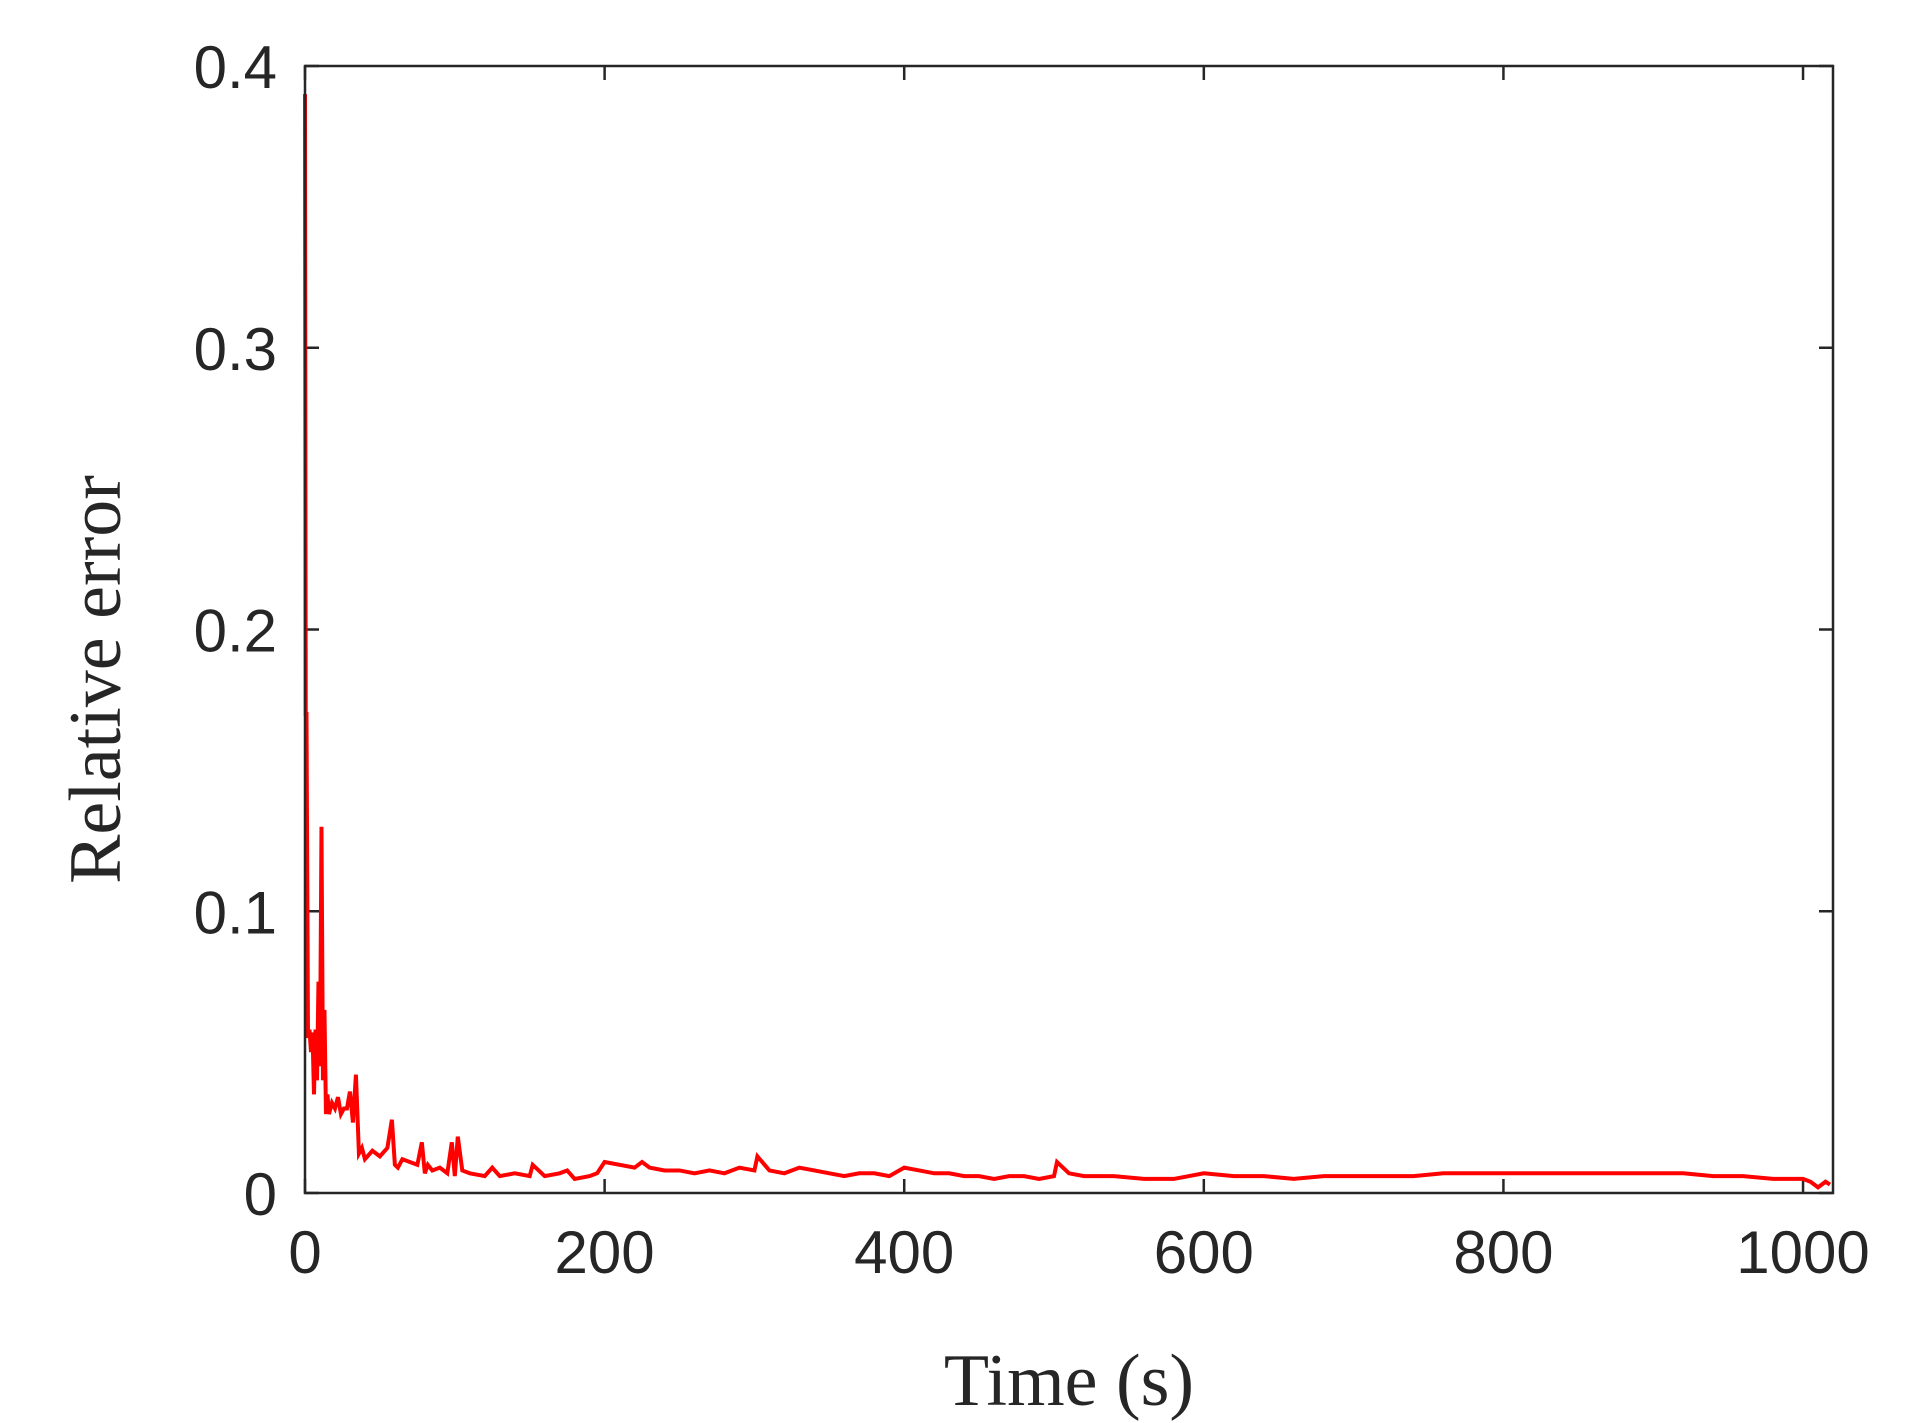  Describe the element at coordinates (904, 1252) in the screenshot. I see `x-tick-label: 400` at that location.